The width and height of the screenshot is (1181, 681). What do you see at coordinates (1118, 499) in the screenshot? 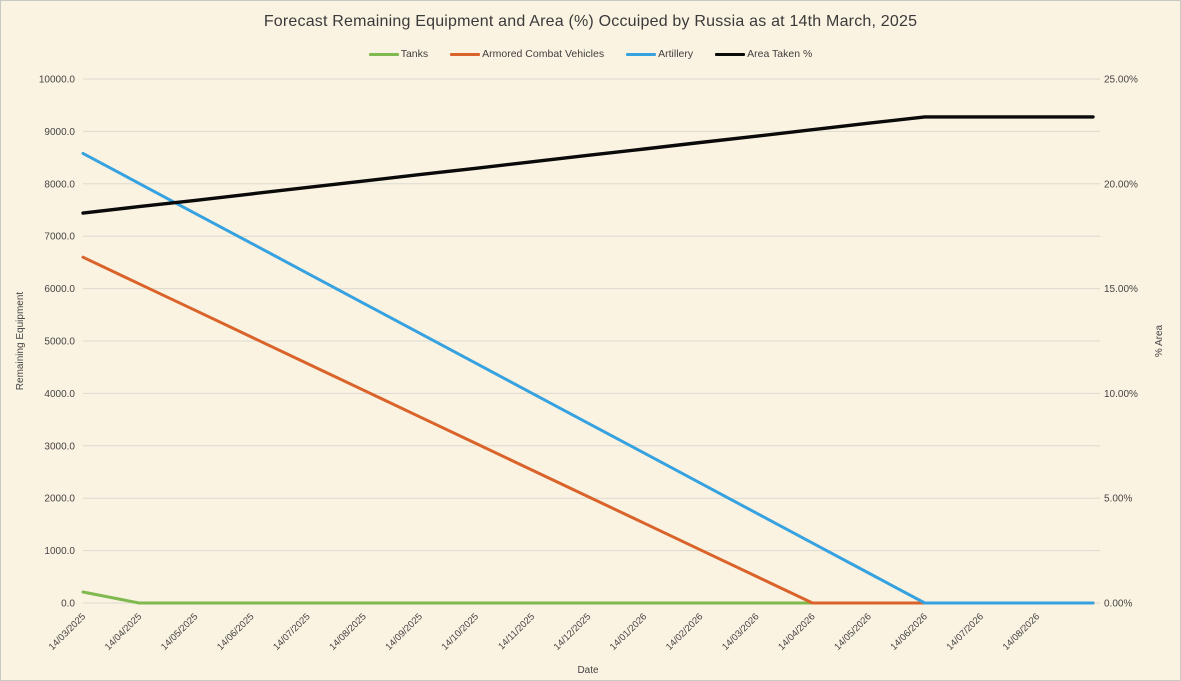
I see `right-axis-tick-label: 5.00%` at bounding box center [1118, 499].